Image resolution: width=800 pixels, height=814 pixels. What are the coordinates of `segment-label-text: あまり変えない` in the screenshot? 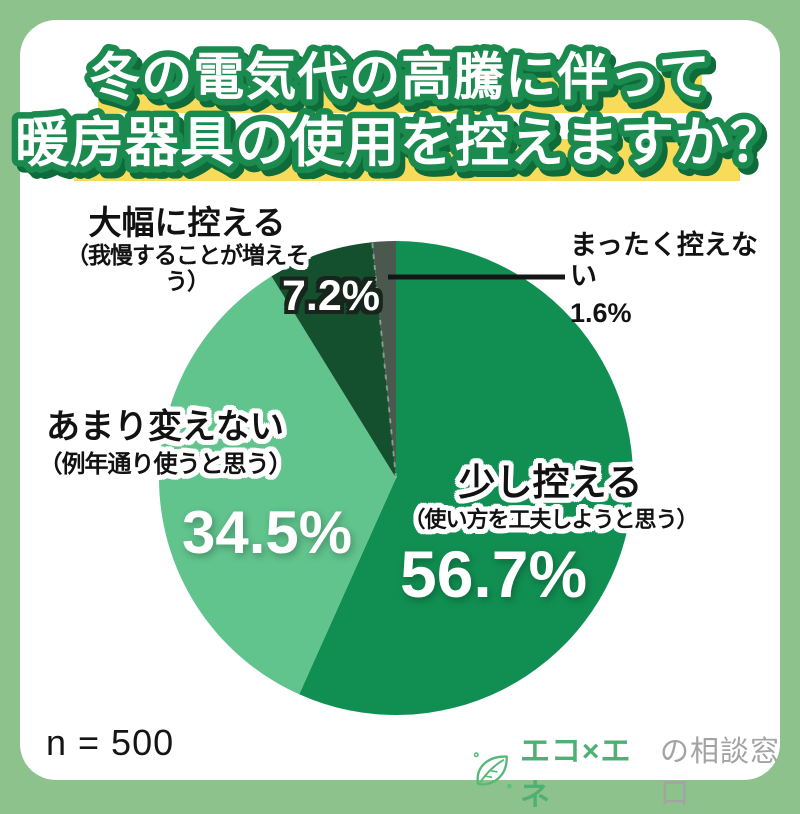 It's located at (165, 427).